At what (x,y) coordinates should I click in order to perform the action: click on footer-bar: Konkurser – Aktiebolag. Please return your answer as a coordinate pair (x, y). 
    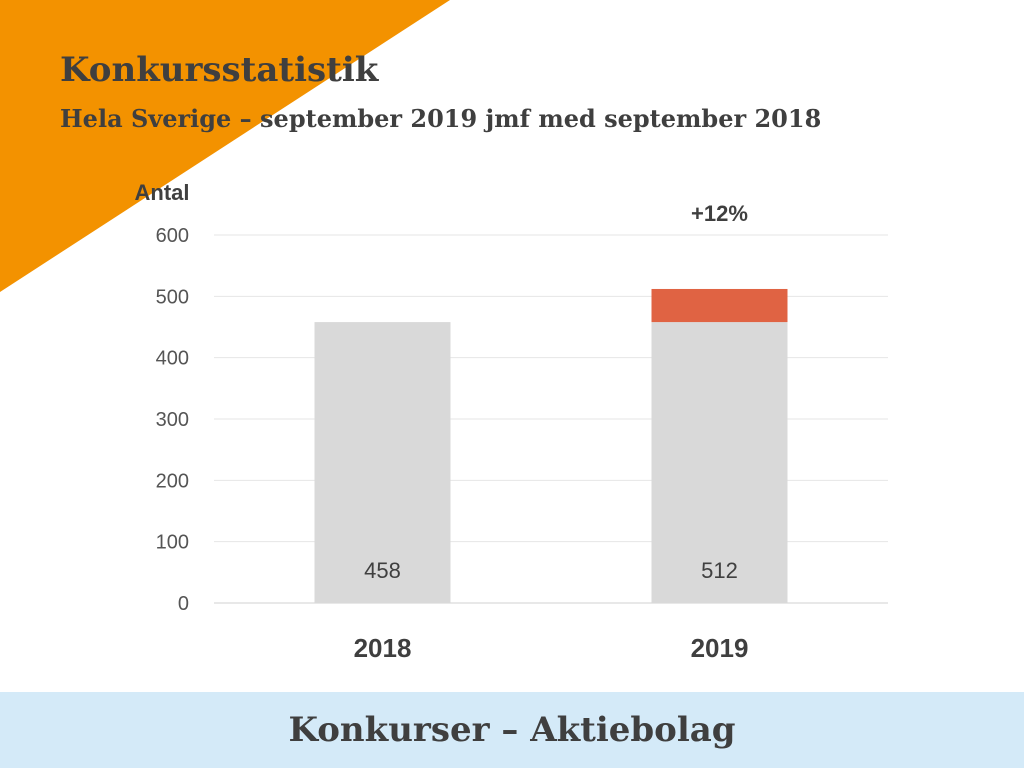
    Looking at the image, I should click on (512, 730).